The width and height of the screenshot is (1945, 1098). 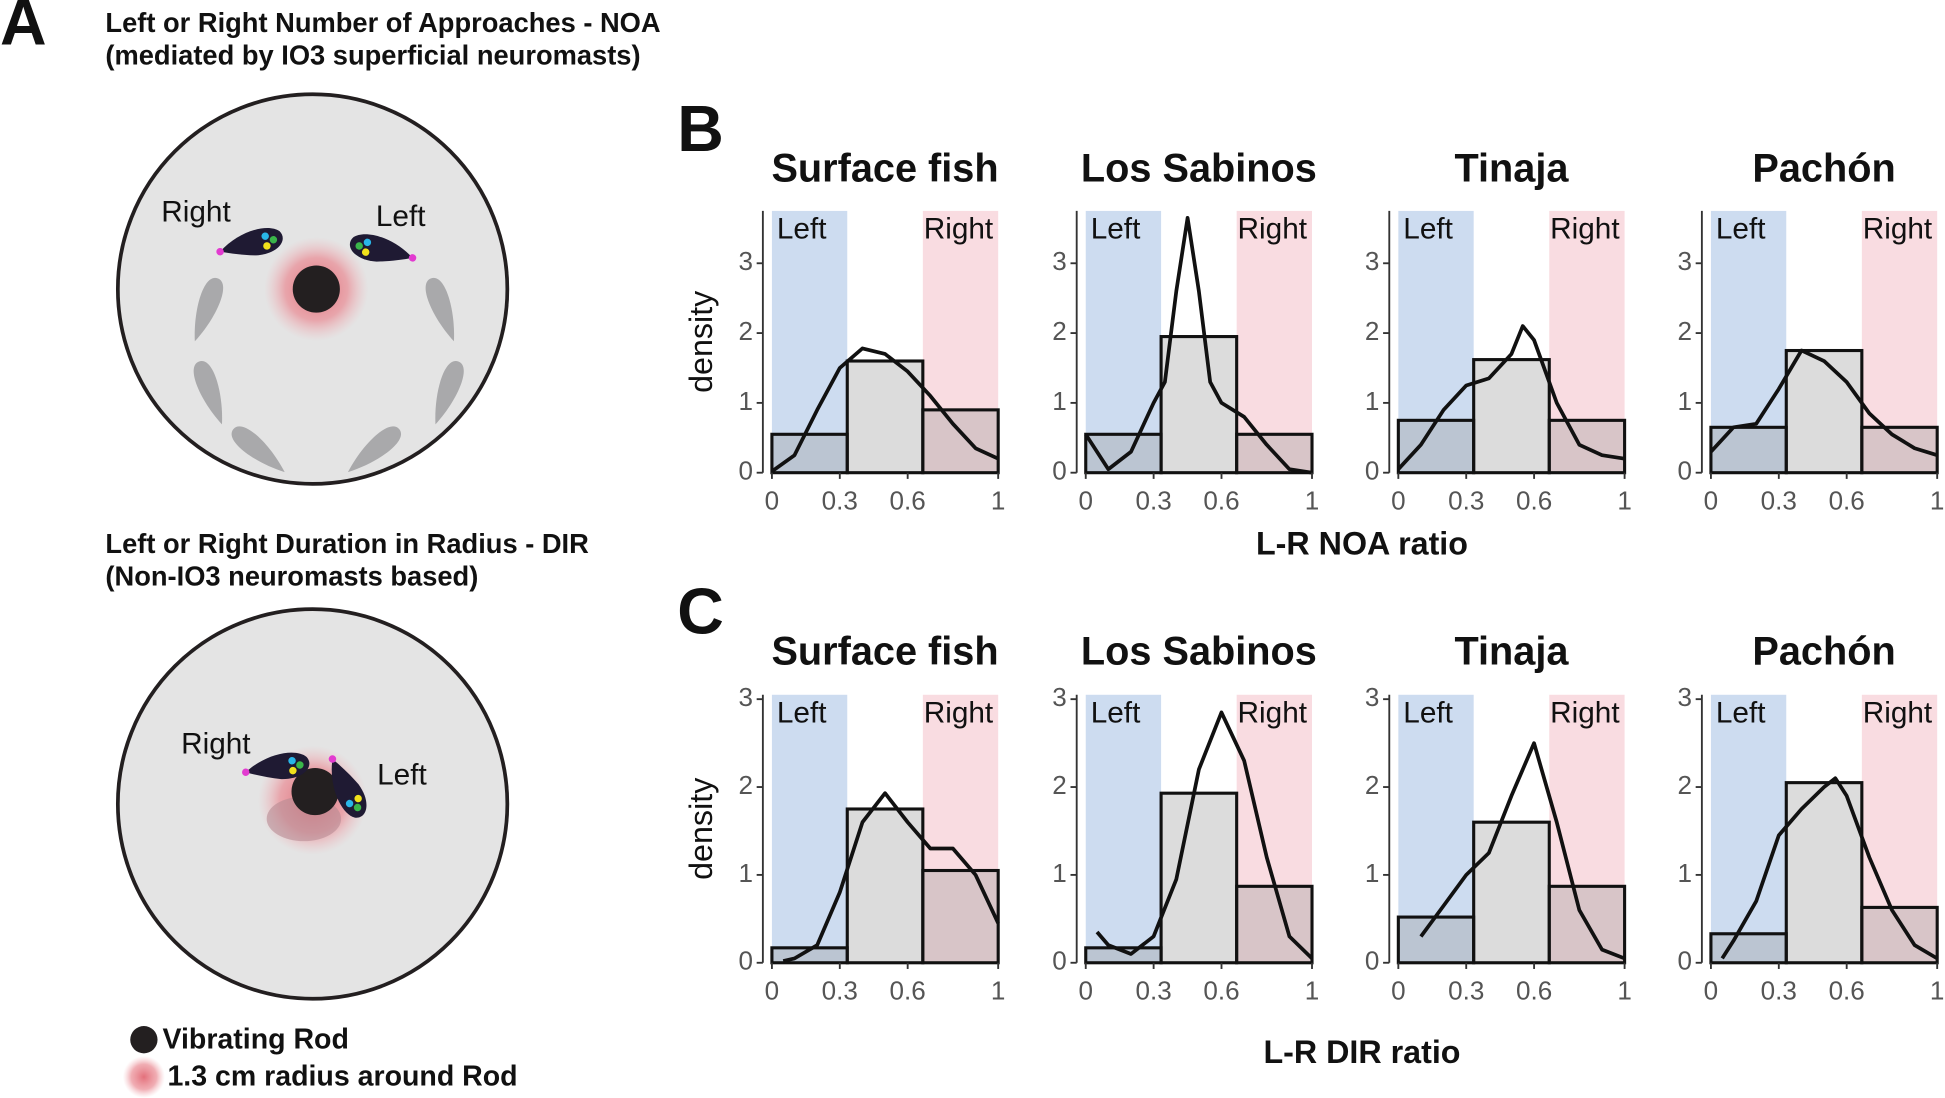 What do you see at coordinates (255, 1039) in the screenshot?
I see `legend-label: Vibrating Rod` at bounding box center [255, 1039].